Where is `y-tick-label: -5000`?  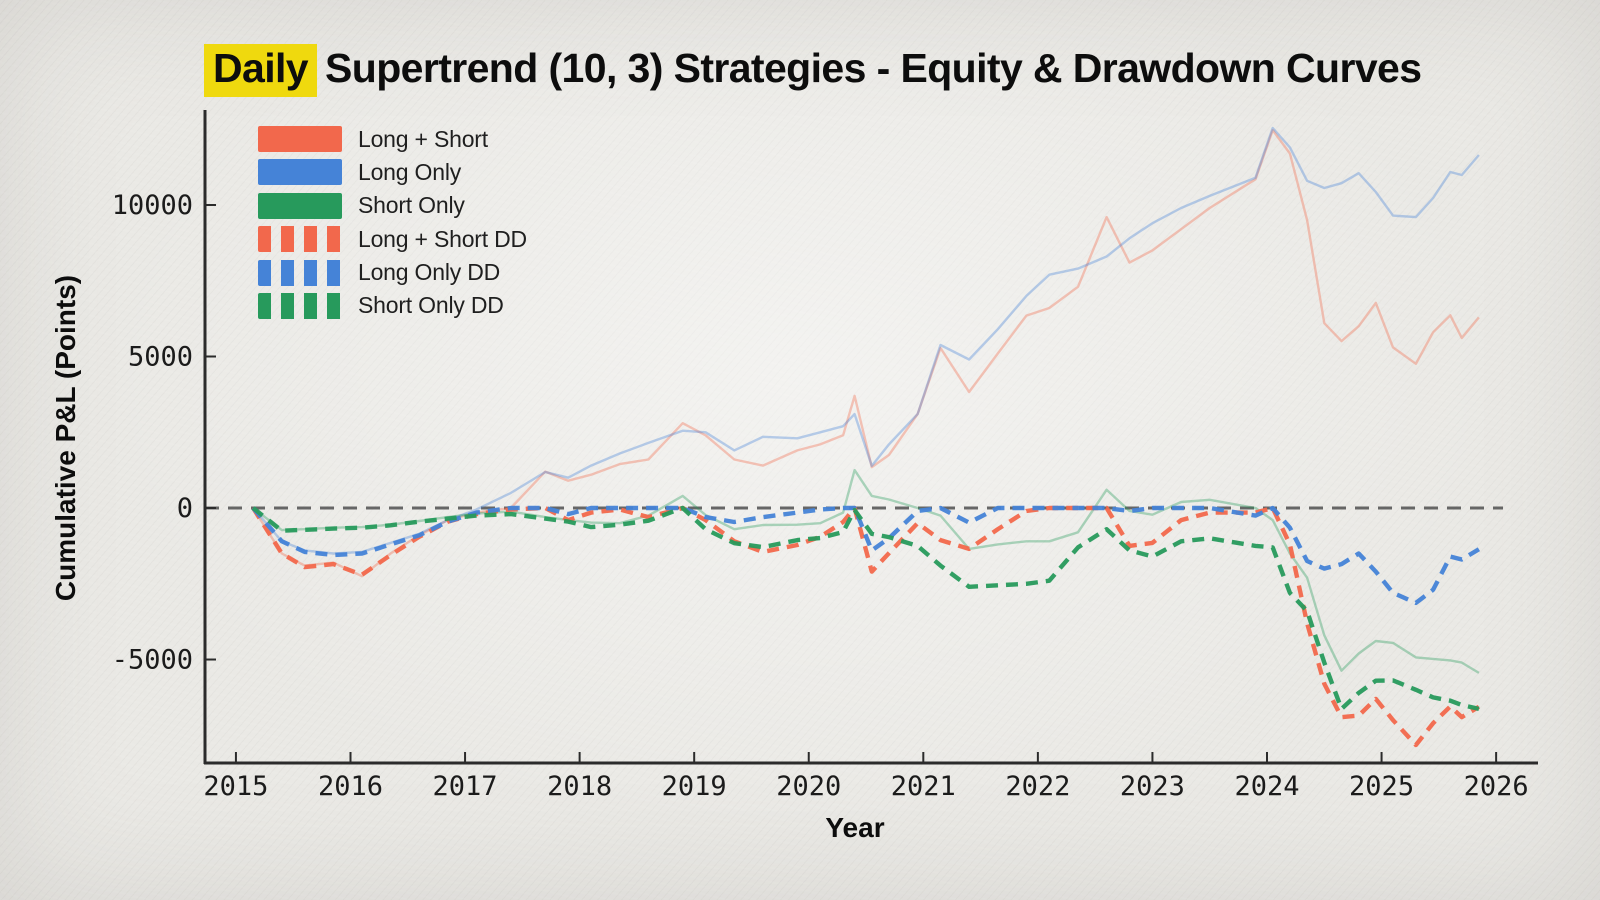
y-tick-label: -5000 is located at coordinates (152, 660).